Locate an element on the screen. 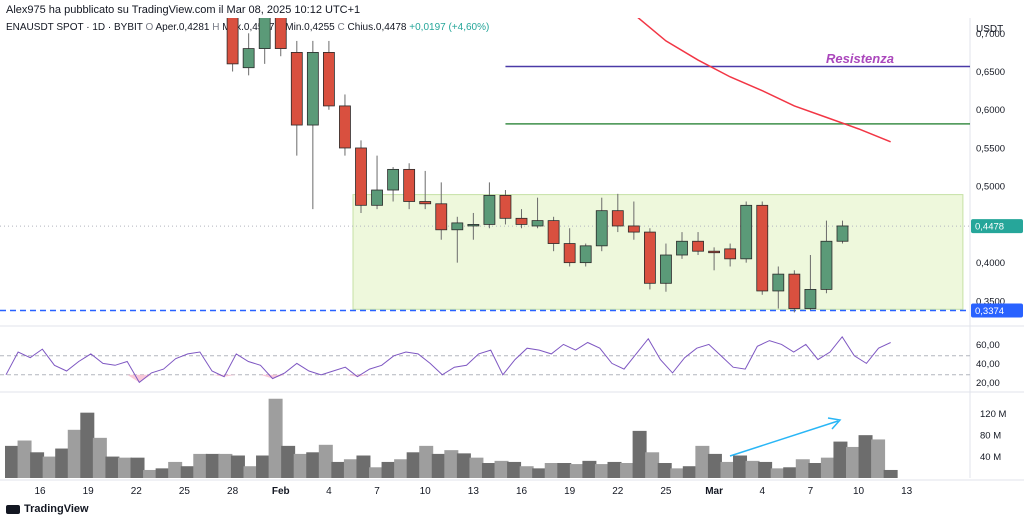 The width and height of the screenshot is (1024, 521). resistance-annotation: Resistenza is located at coordinates (860, 58).